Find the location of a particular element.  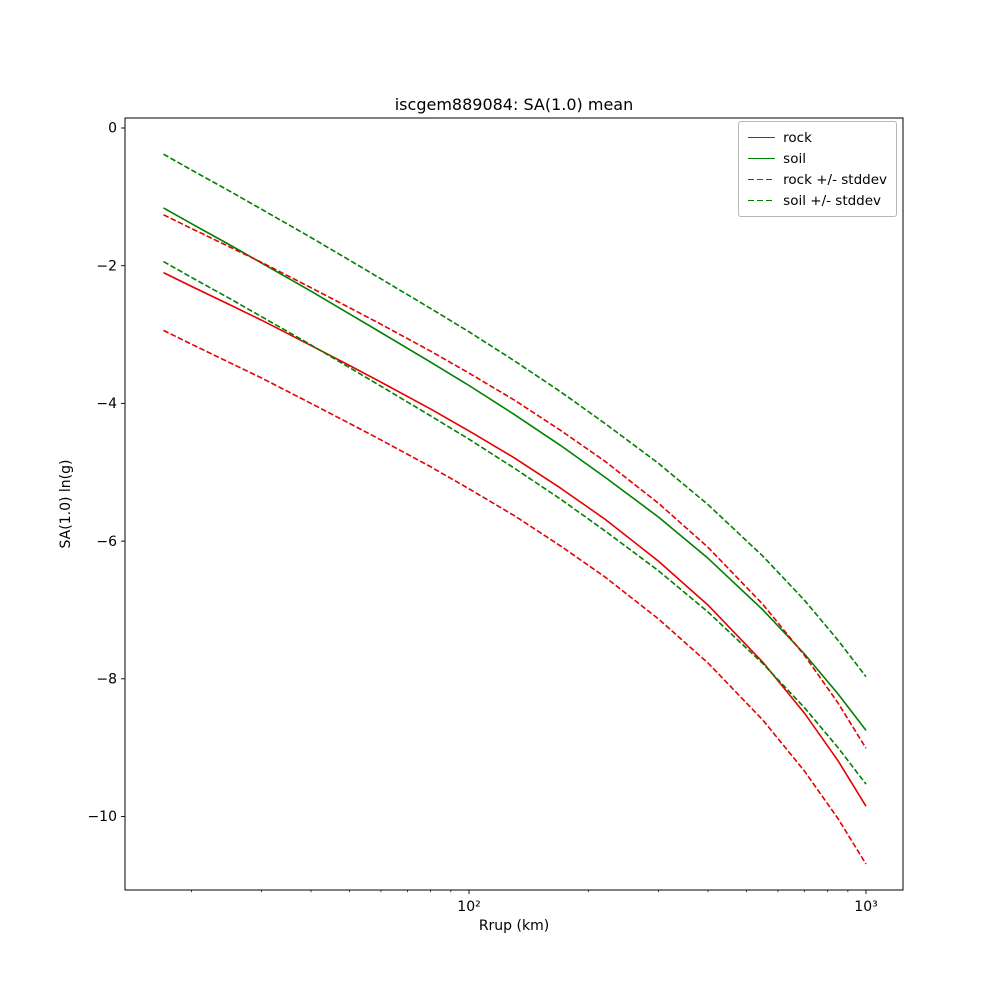

y-axis-label: SA(1.0) ln(g) is located at coordinates (66, 504).